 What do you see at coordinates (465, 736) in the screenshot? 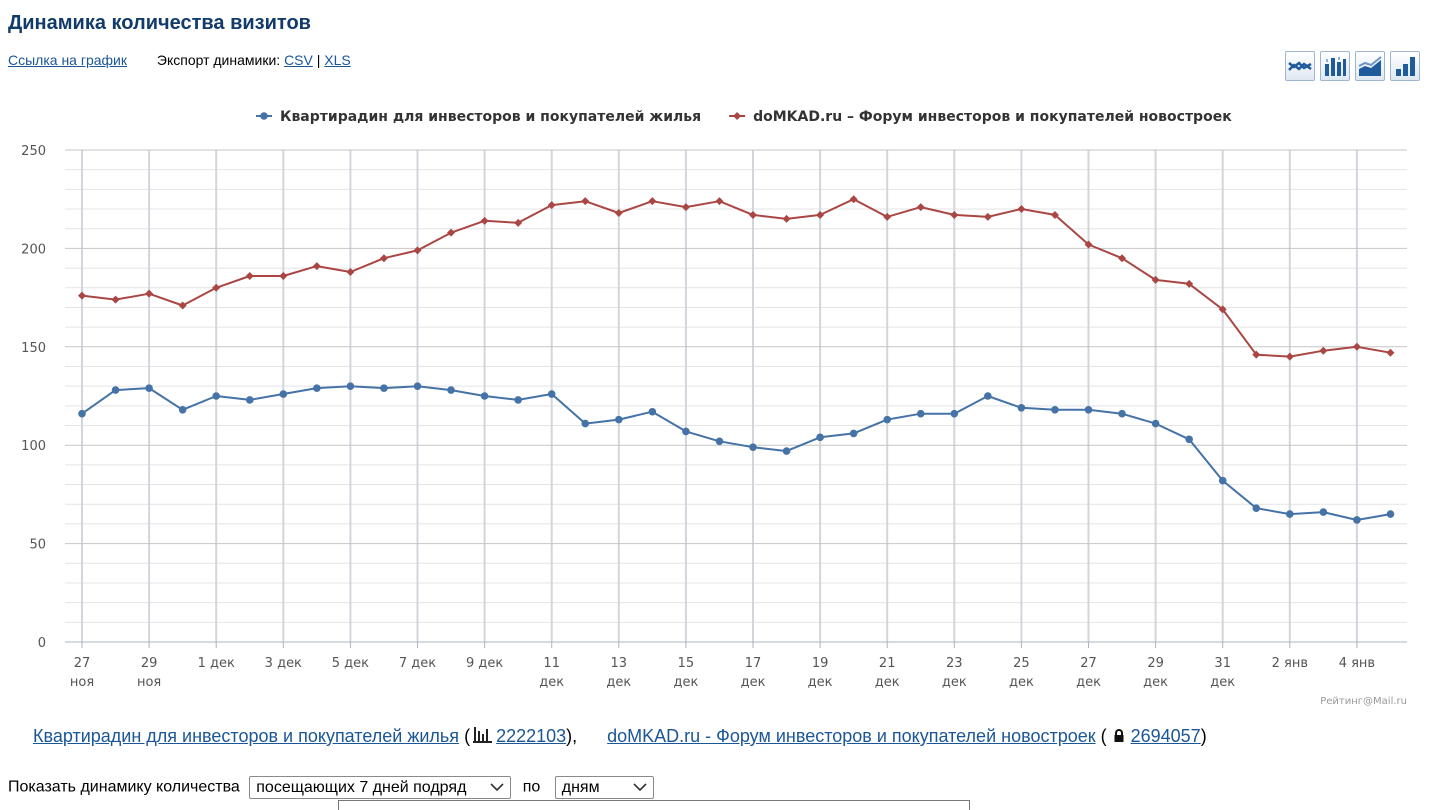
I see `site-1-open-paren: (` at bounding box center [465, 736].